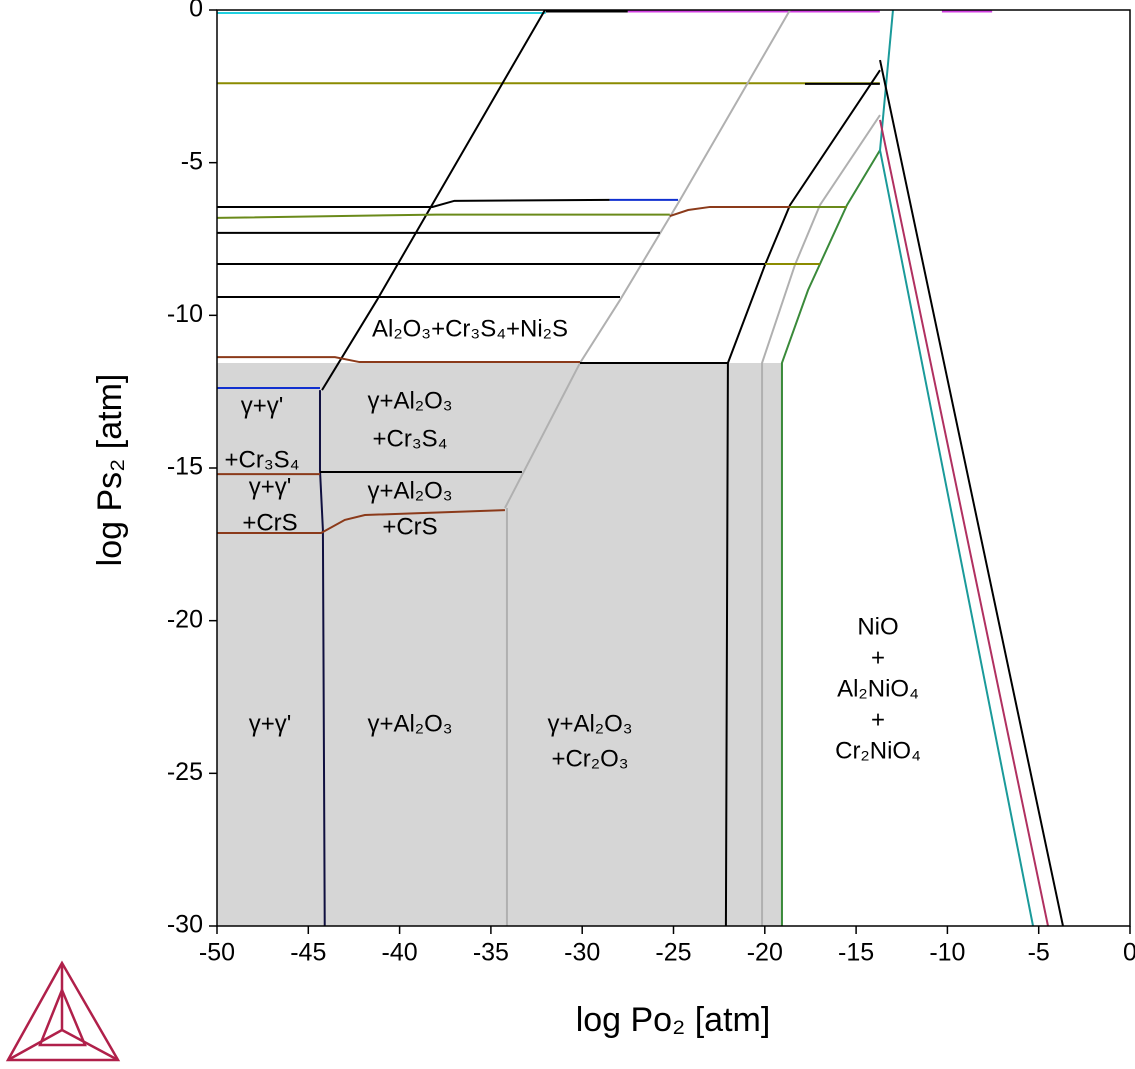 The image size is (1135, 1069). Describe the element at coordinates (491, 953) in the screenshot. I see `x-tick-label: -35` at that location.